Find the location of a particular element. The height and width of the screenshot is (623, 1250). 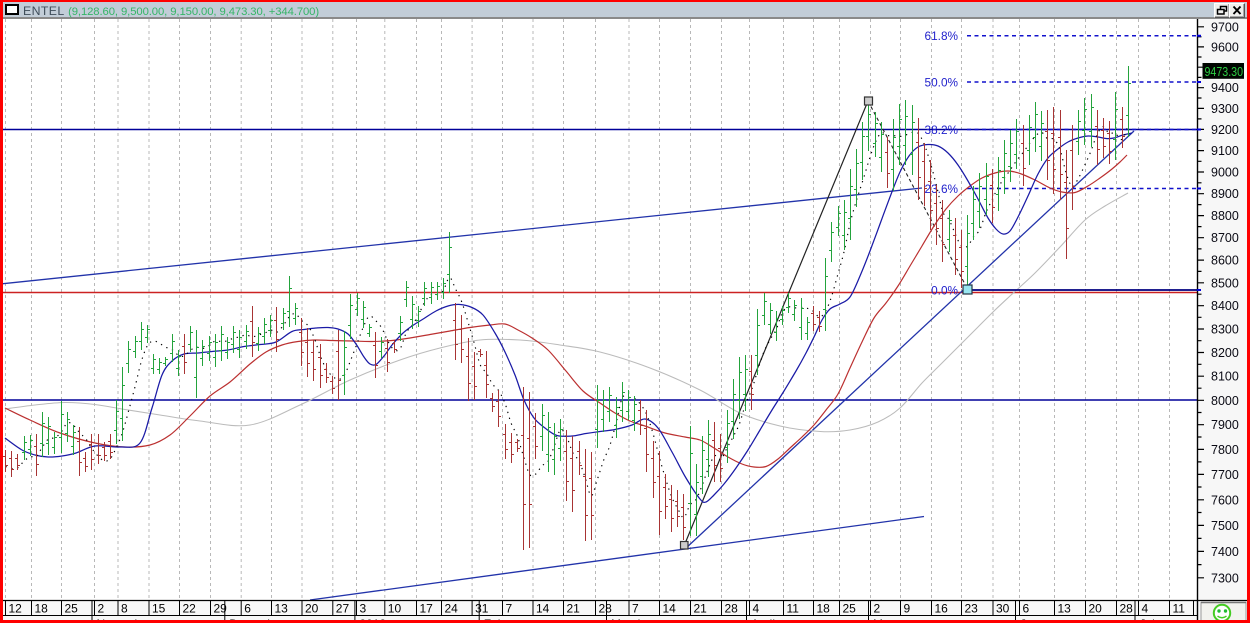

svg-text: 9473.30 is located at coordinates (1224, 72).